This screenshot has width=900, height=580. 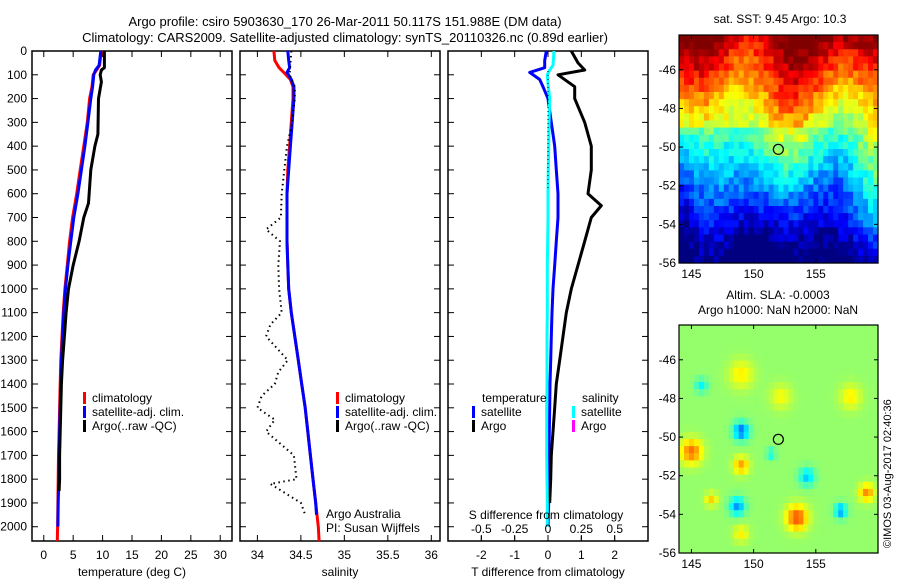 What do you see at coordinates (754, 564) in the screenshot?
I see `x-tick-label: 150` at bounding box center [754, 564].